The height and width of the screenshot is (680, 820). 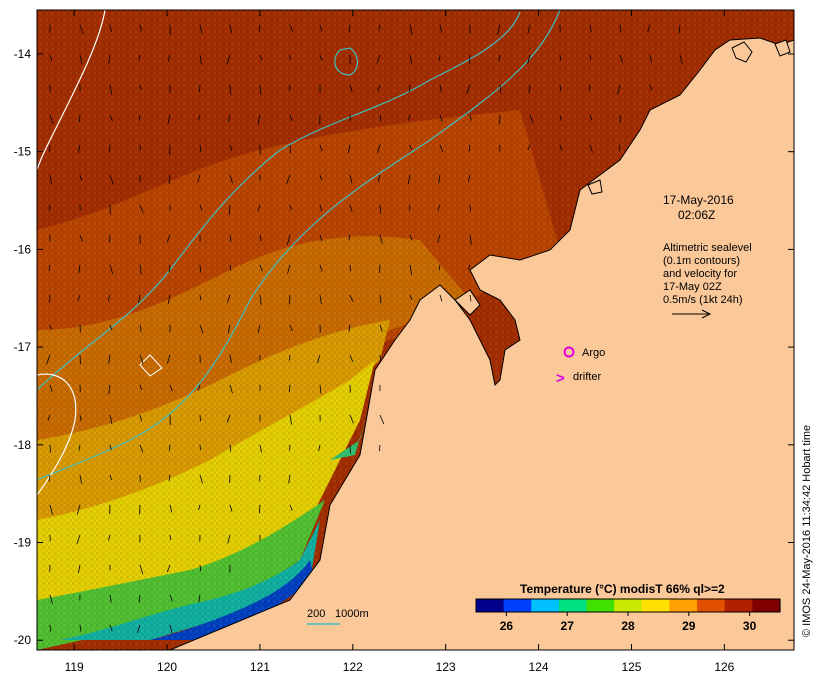 What do you see at coordinates (151, 365) in the screenshot?
I see `isobath-1000m-loop` at bounding box center [151, 365].